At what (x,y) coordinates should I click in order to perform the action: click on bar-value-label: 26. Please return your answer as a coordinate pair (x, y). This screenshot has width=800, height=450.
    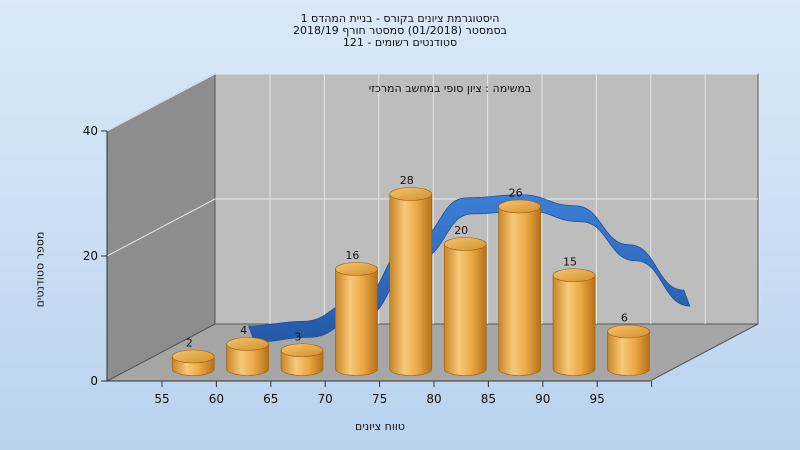
    Looking at the image, I should click on (516, 193).